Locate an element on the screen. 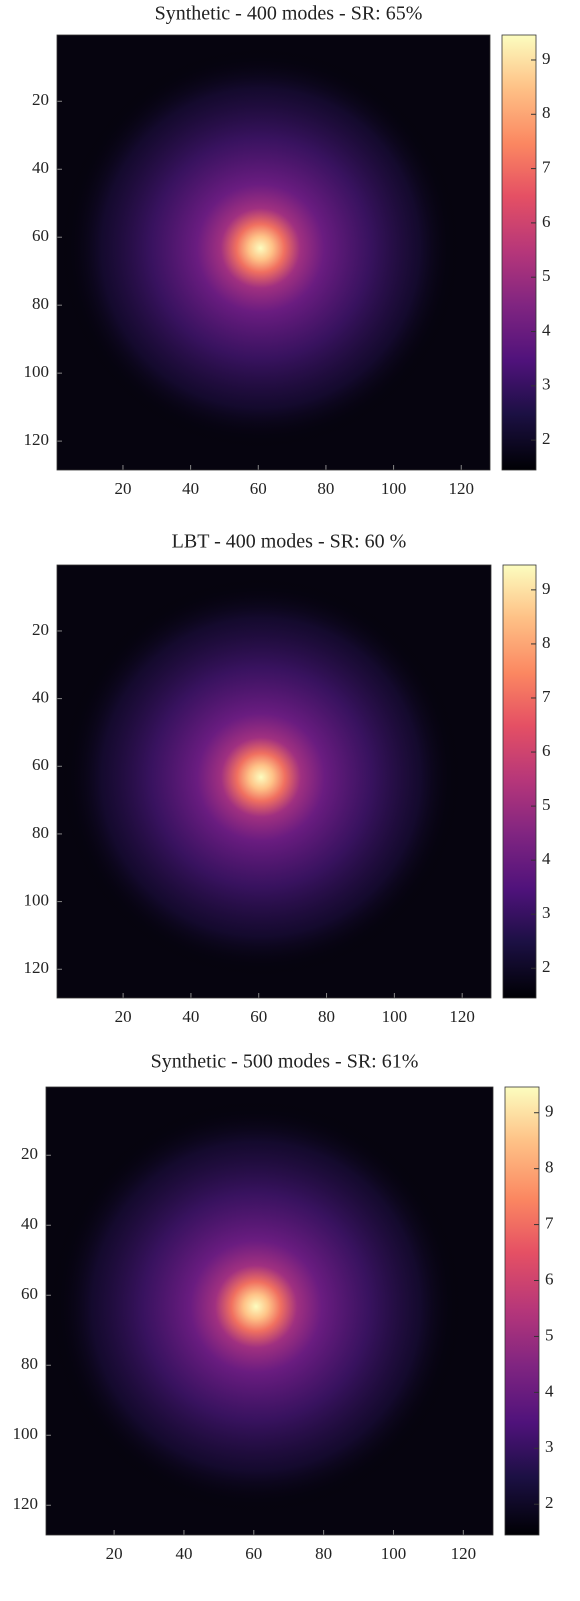  chart-title: Synthetic - 500 modes - SR: 61% is located at coordinates (285, 1062).